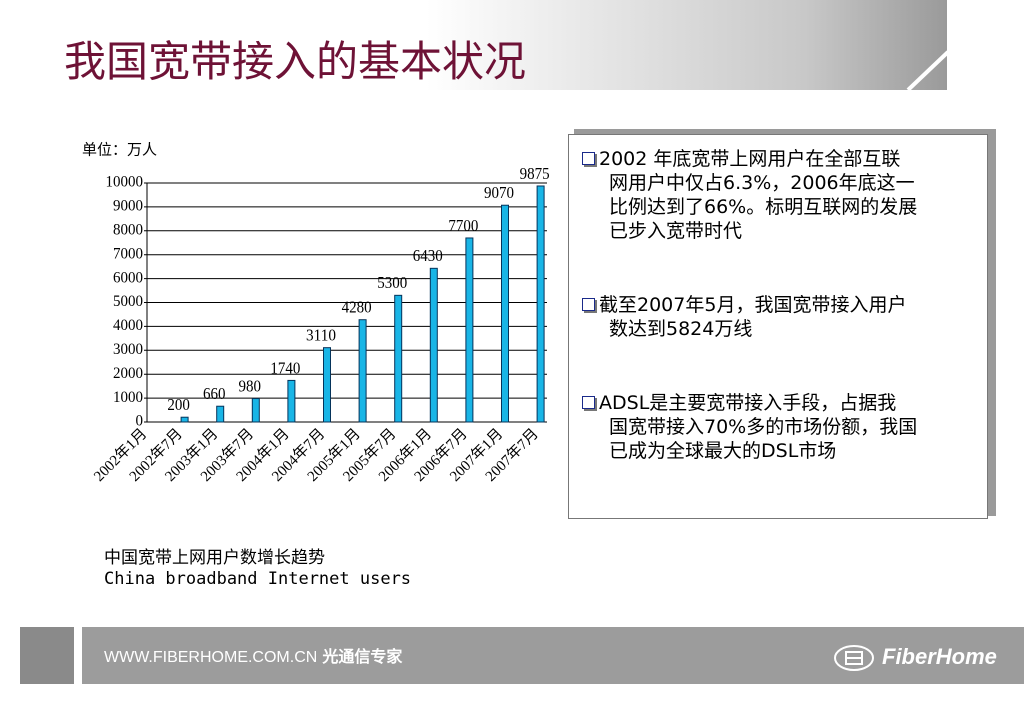  Describe the element at coordinates (128, 229) in the screenshot. I see `y-tick-label: 8000` at that location.